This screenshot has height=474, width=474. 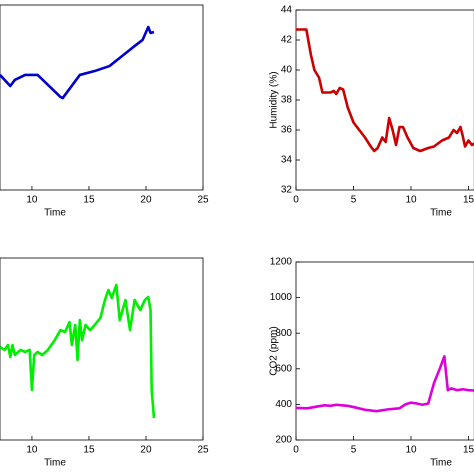 I want to click on y-tick-label: 36, so click(x=287, y=130).